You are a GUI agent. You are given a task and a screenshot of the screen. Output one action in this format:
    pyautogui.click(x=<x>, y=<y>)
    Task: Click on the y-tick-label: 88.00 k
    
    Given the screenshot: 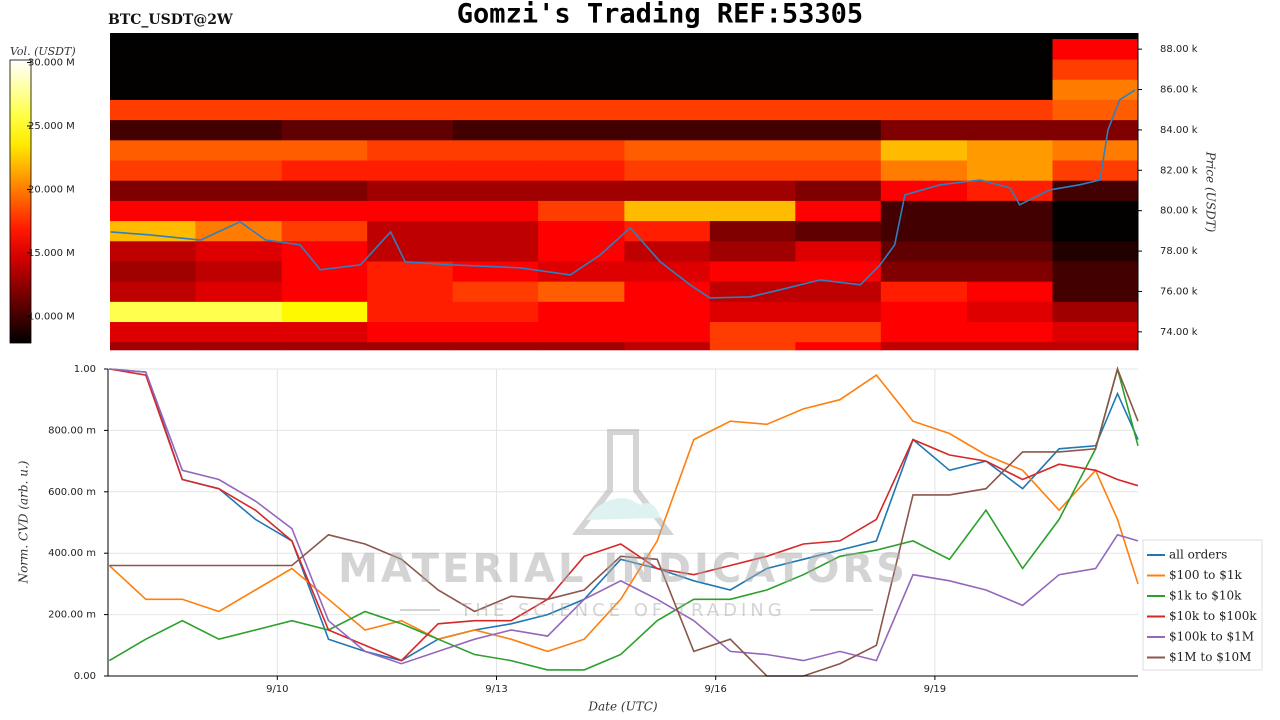 What is the action you would take?
    pyautogui.click(x=1179, y=49)
    